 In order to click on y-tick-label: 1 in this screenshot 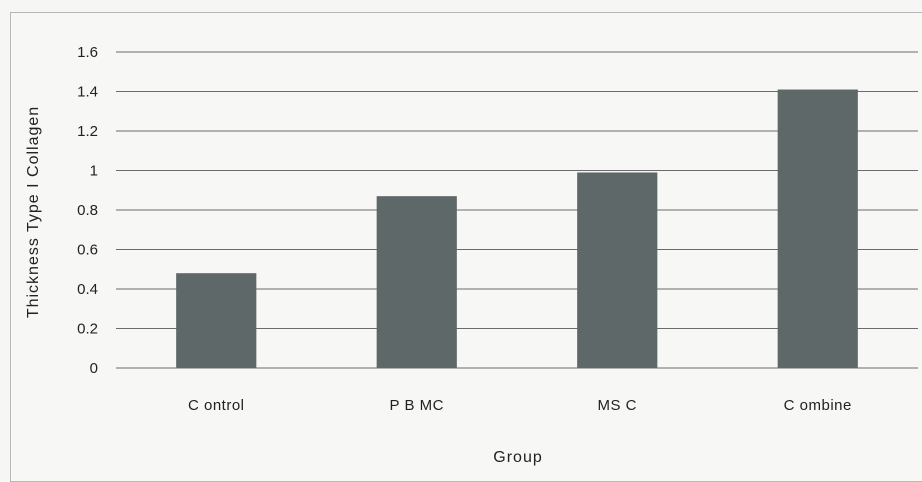, I will do `click(94, 171)`.